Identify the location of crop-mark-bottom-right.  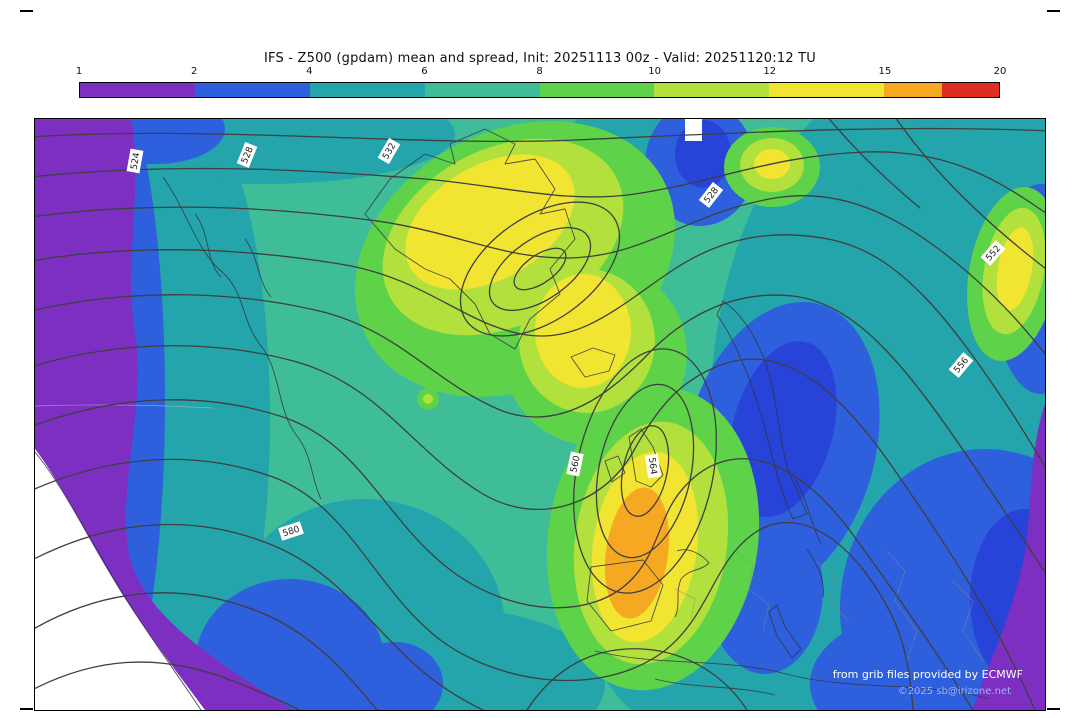
(1053, 709).